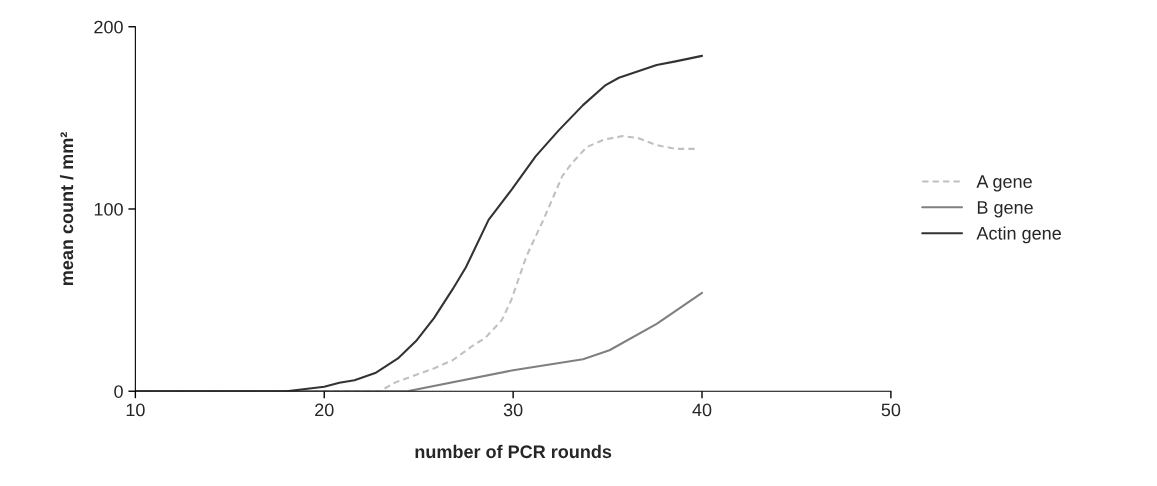 Image resolution: width=1157 pixels, height=486 pixels. What do you see at coordinates (108, 209) in the screenshot?
I see `y-tick-label: 100` at bounding box center [108, 209].